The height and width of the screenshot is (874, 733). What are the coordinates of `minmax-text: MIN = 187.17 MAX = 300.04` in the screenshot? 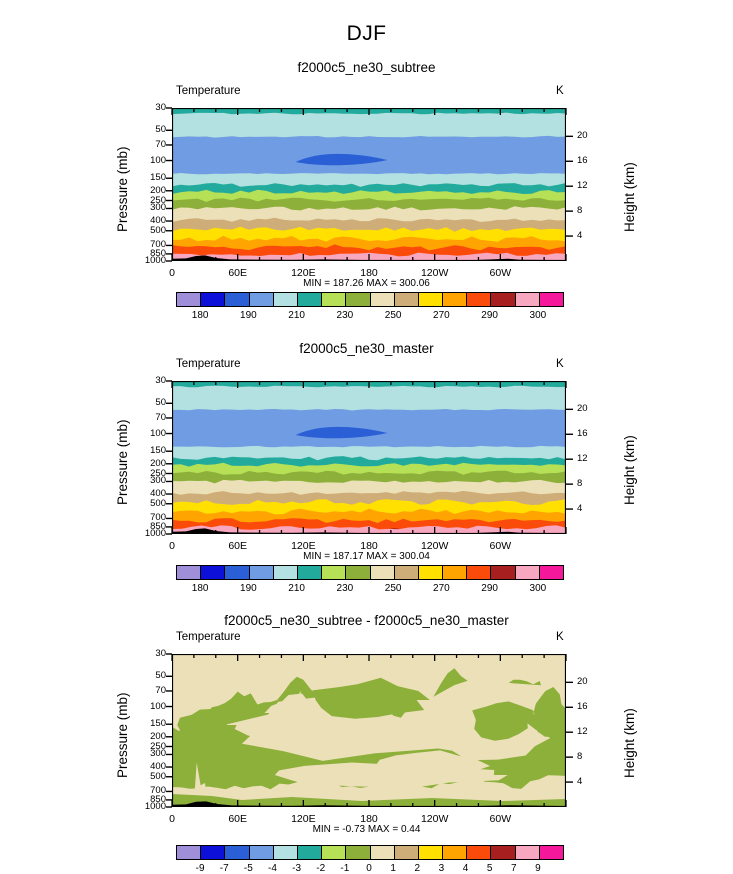 It's located at (366, 556).